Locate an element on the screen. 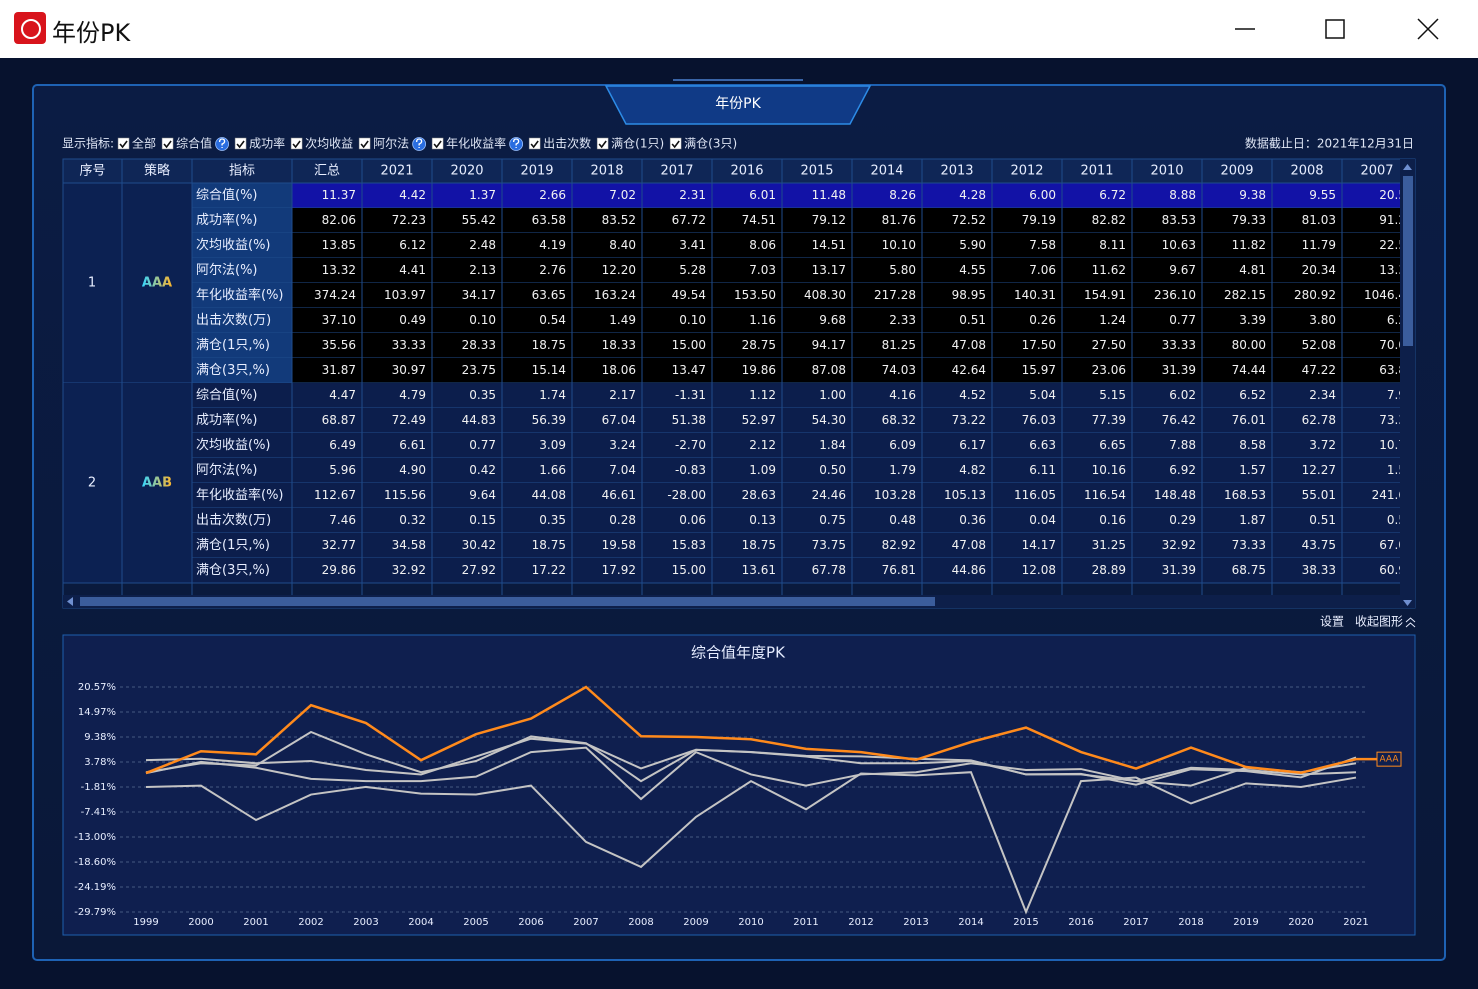 Image resolution: width=1478 pixels, height=989 pixels. table-cell: 8.11 is located at coordinates (1112, 245).